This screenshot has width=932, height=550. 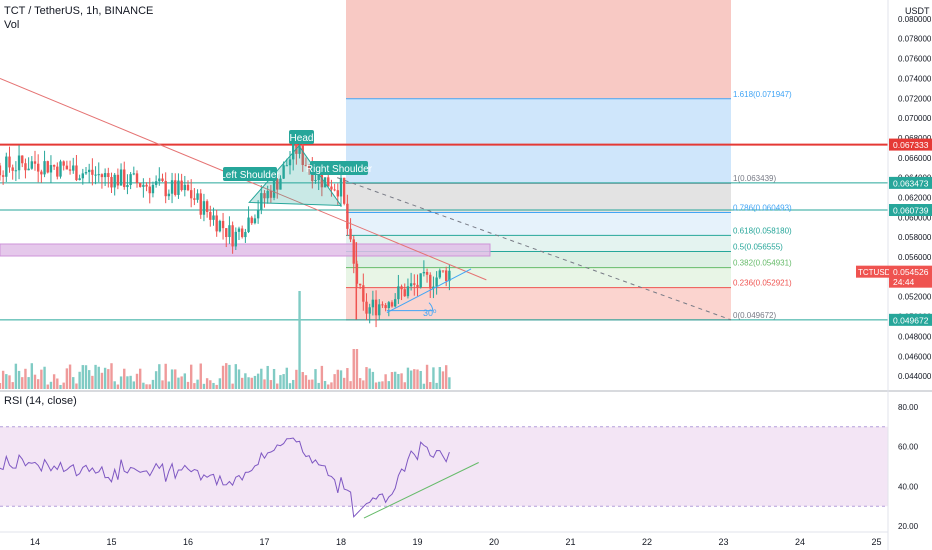 I want to click on ticker-symbol-box, so click(x=872, y=271).